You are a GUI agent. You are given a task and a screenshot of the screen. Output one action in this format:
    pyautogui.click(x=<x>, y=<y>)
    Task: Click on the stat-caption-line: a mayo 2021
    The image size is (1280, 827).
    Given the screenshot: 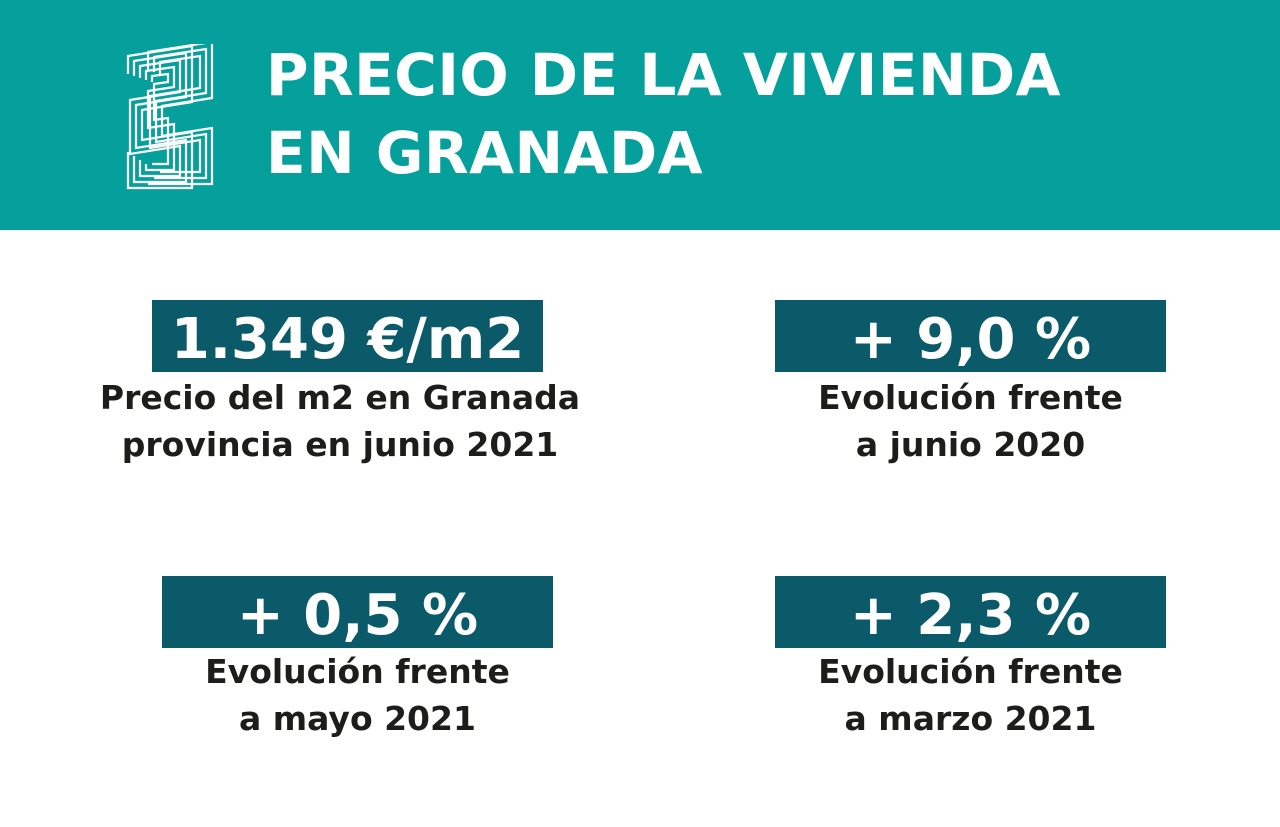 What is the action you would take?
    pyautogui.click(x=357, y=718)
    